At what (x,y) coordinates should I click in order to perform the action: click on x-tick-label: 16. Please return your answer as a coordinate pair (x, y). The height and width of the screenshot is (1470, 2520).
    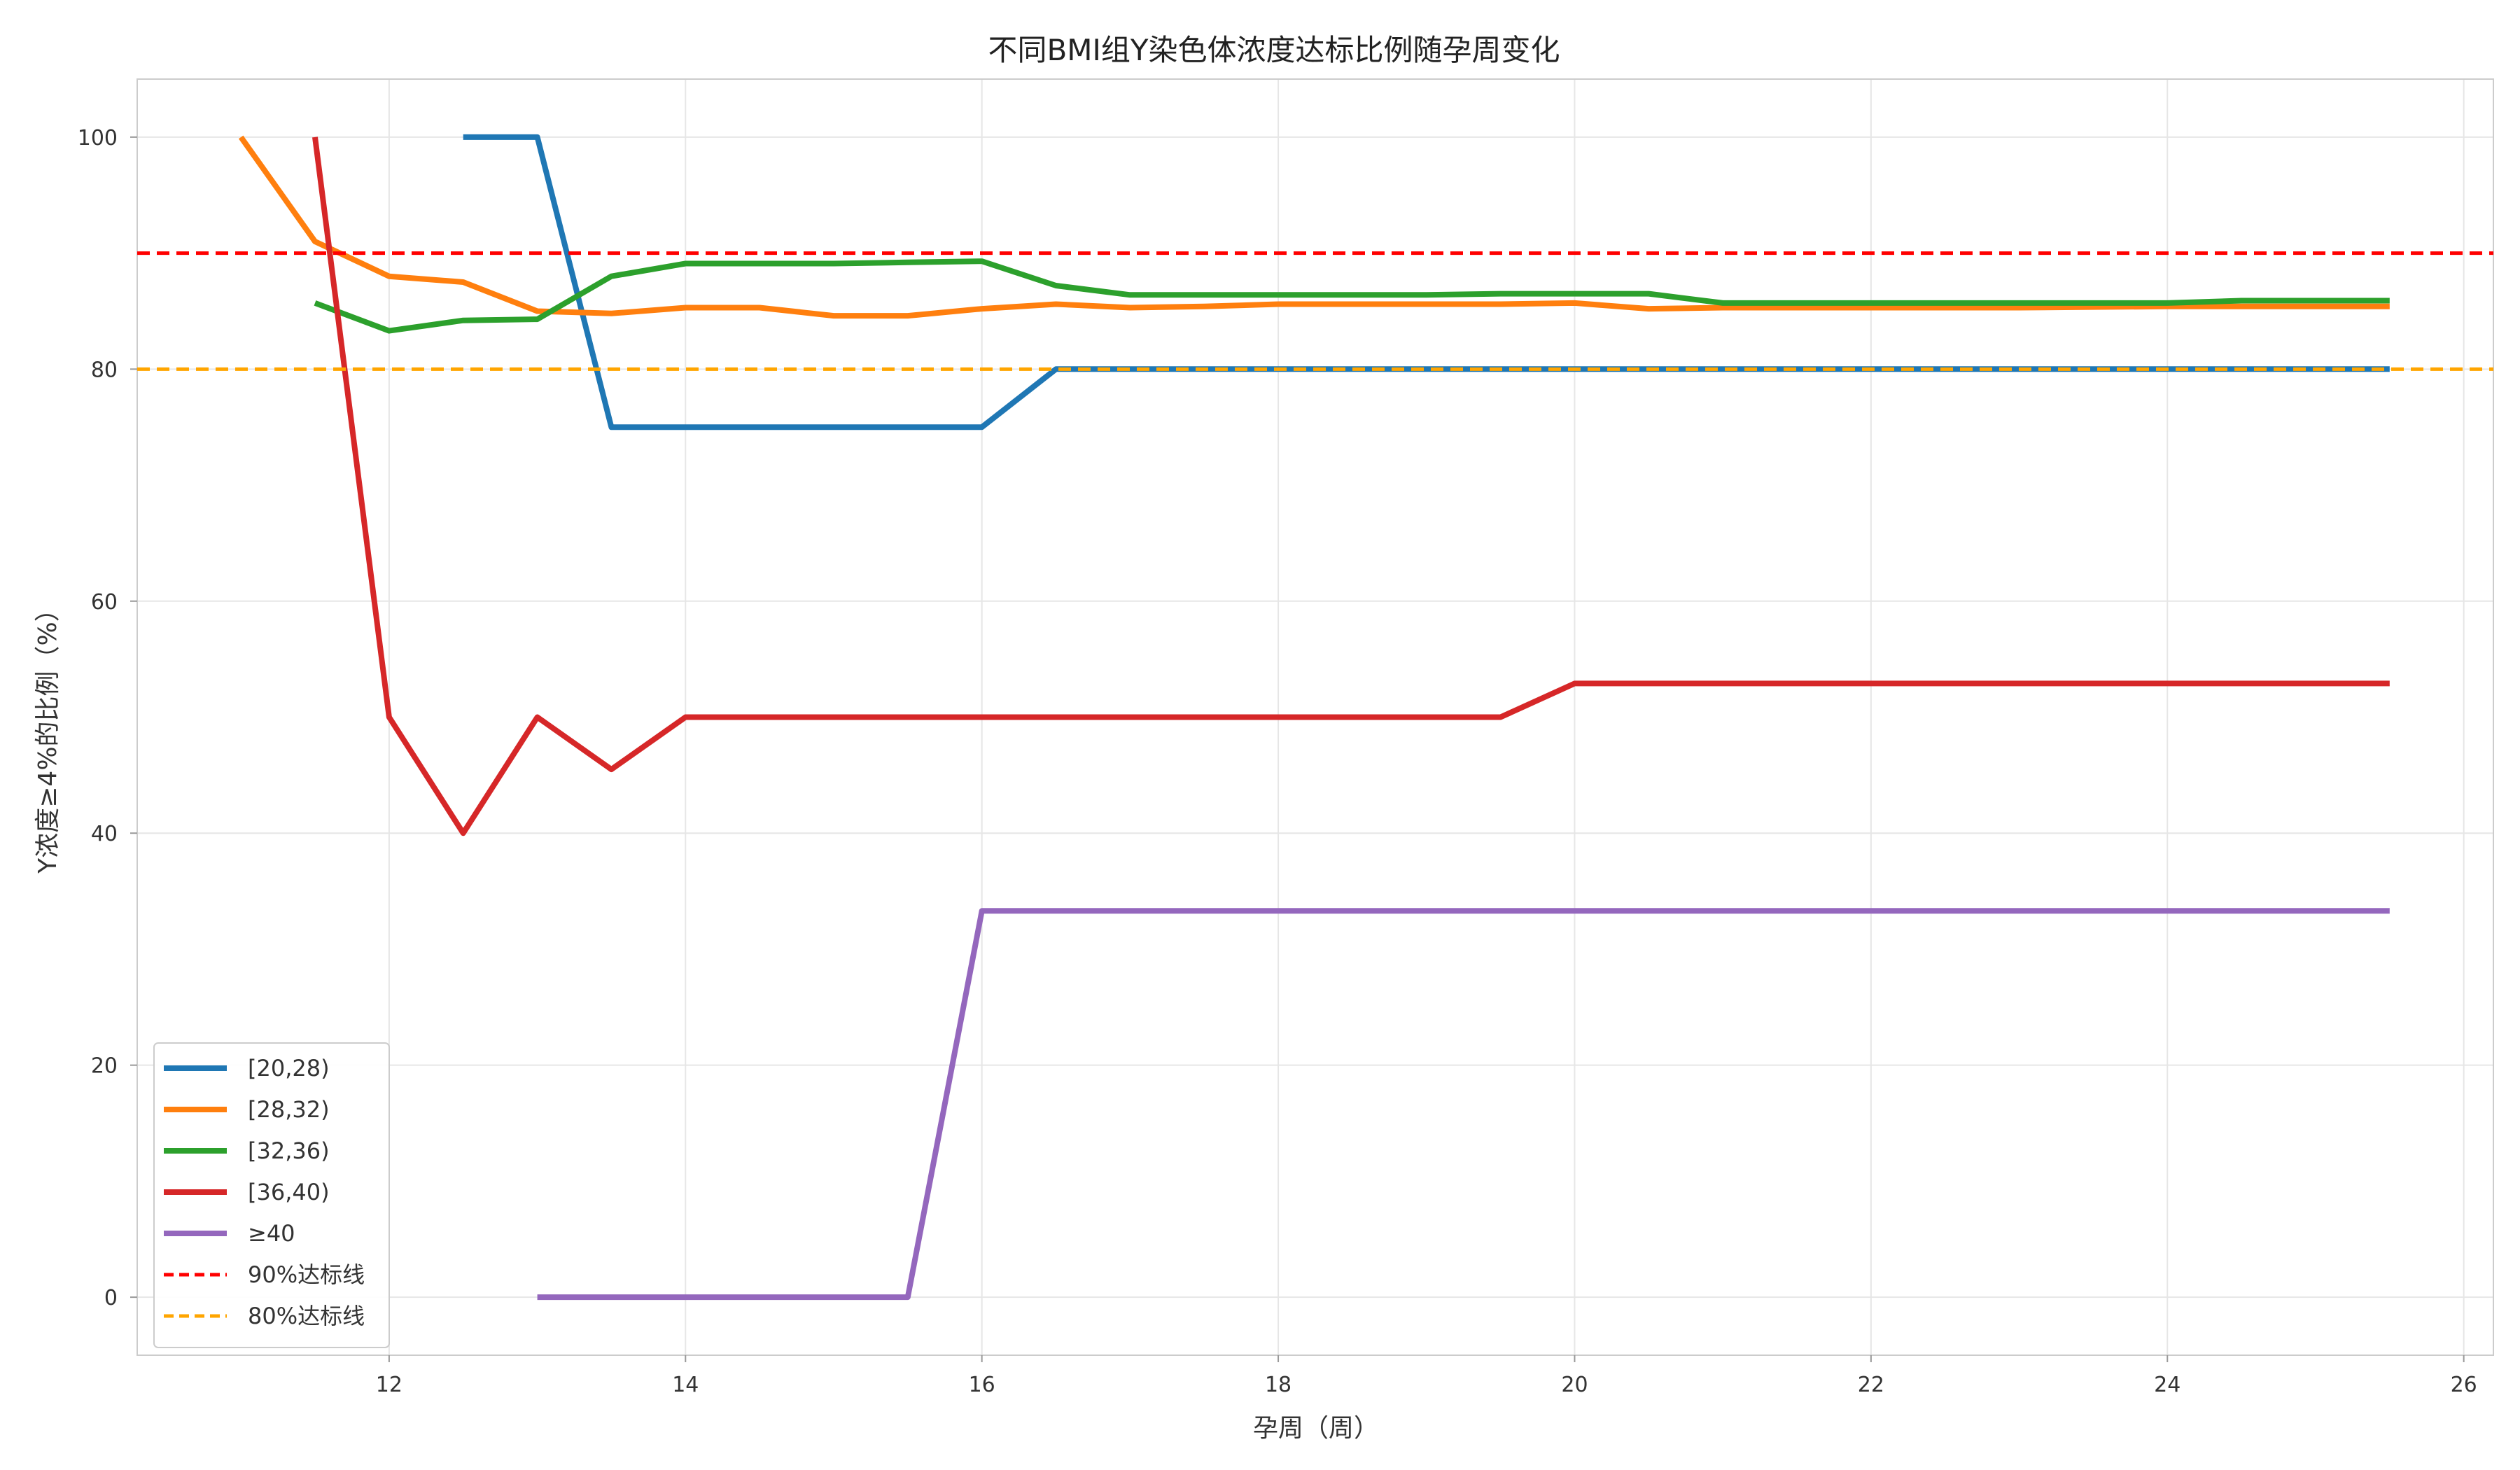
    Looking at the image, I should click on (982, 1385).